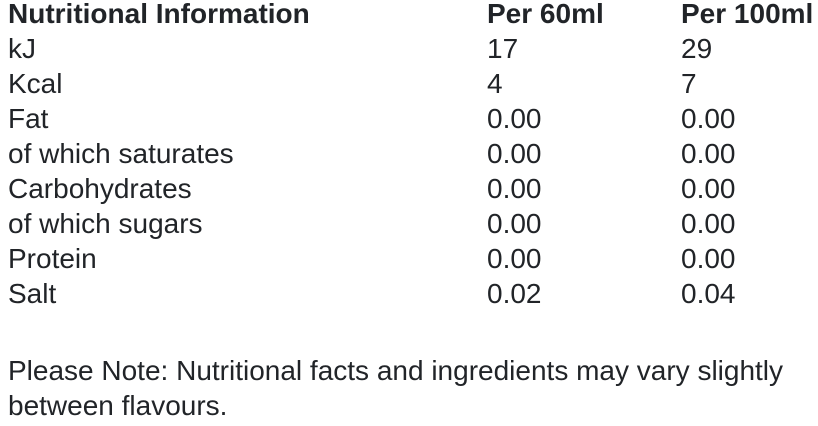  What do you see at coordinates (35, 83) in the screenshot?
I see `row-label-kcal: Kcal` at bounding box center [35, 83].